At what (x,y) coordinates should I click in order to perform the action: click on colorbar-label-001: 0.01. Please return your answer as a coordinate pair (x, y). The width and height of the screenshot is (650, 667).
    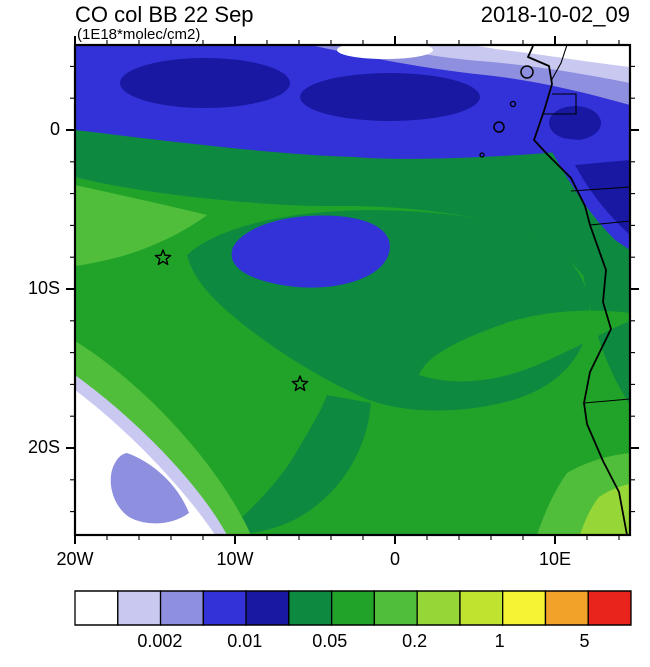
    Looking at the image, I should click on (245, 641).